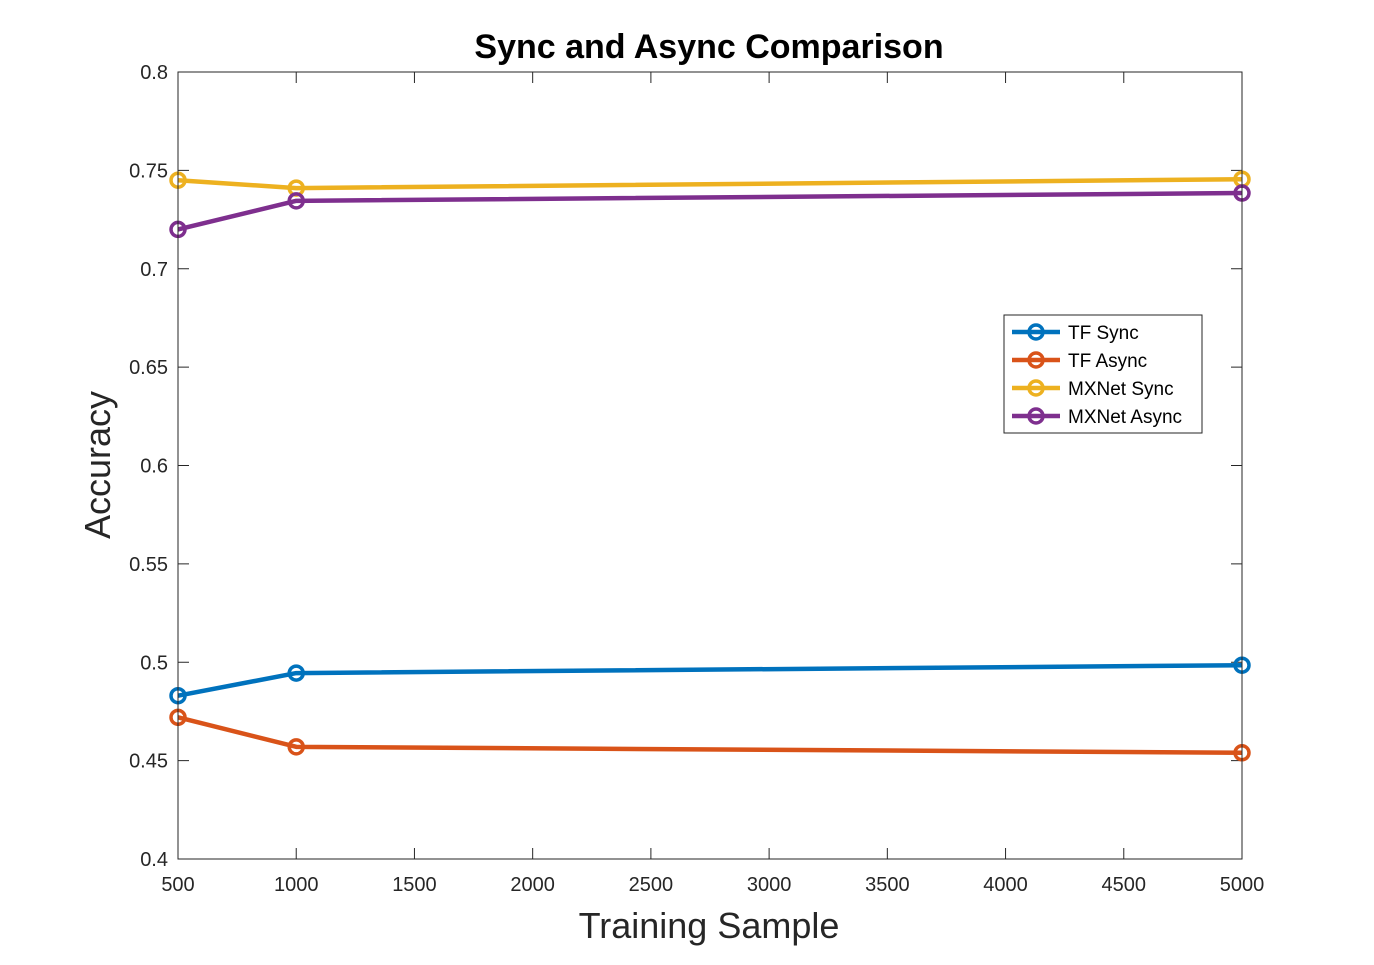  What do you see at coordinates (154, 73) in the screenshot?
I see `y-tick-label: 0.8` at bounding box center [154, 73].